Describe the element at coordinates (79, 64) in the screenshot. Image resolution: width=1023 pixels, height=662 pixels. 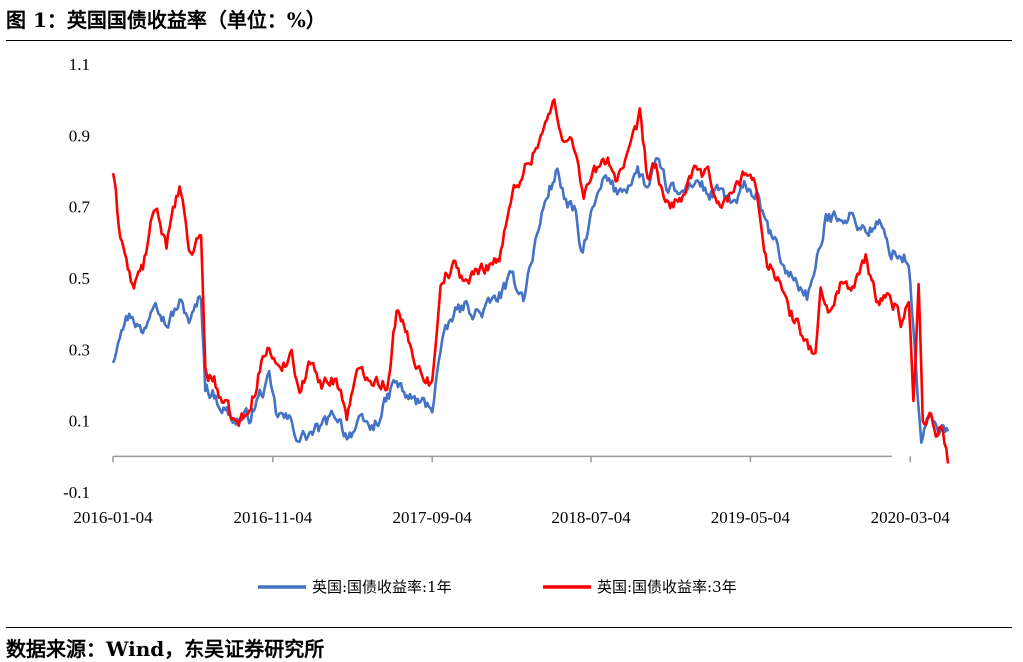
I see `y-tick-label: 1.1` at that location.